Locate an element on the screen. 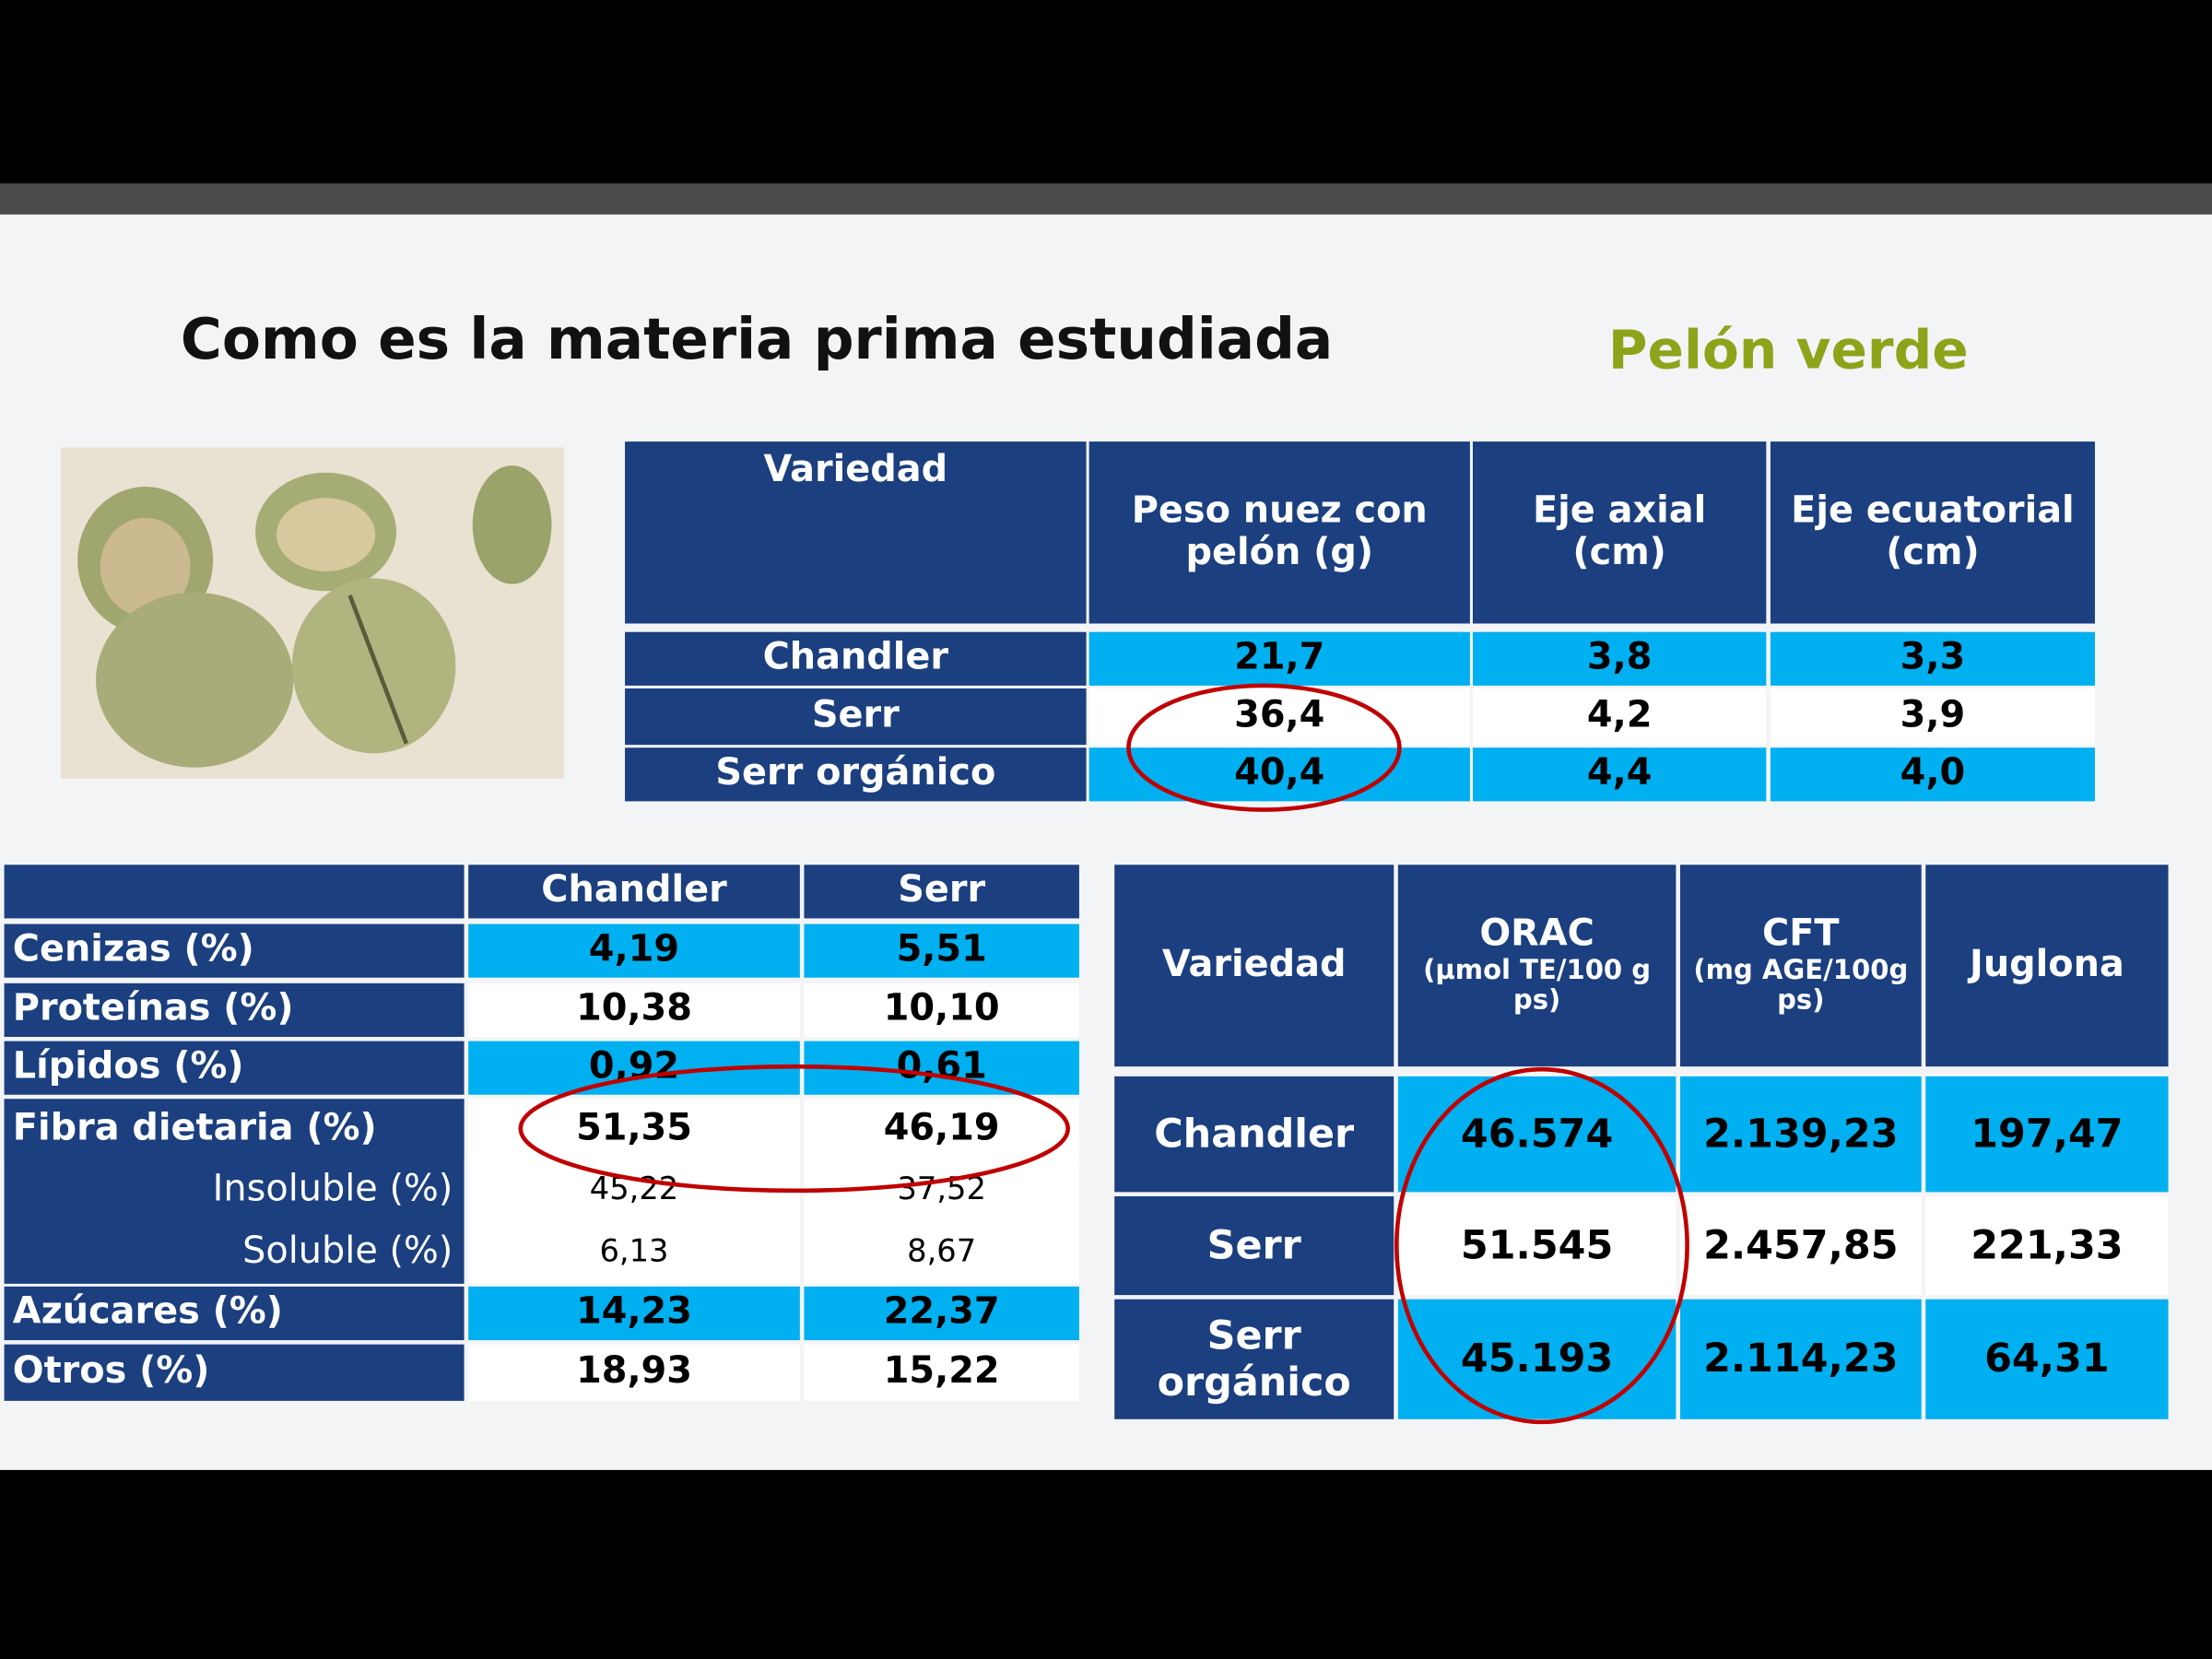  row-label: Otros (%) is located at coordinates (234, 1372).